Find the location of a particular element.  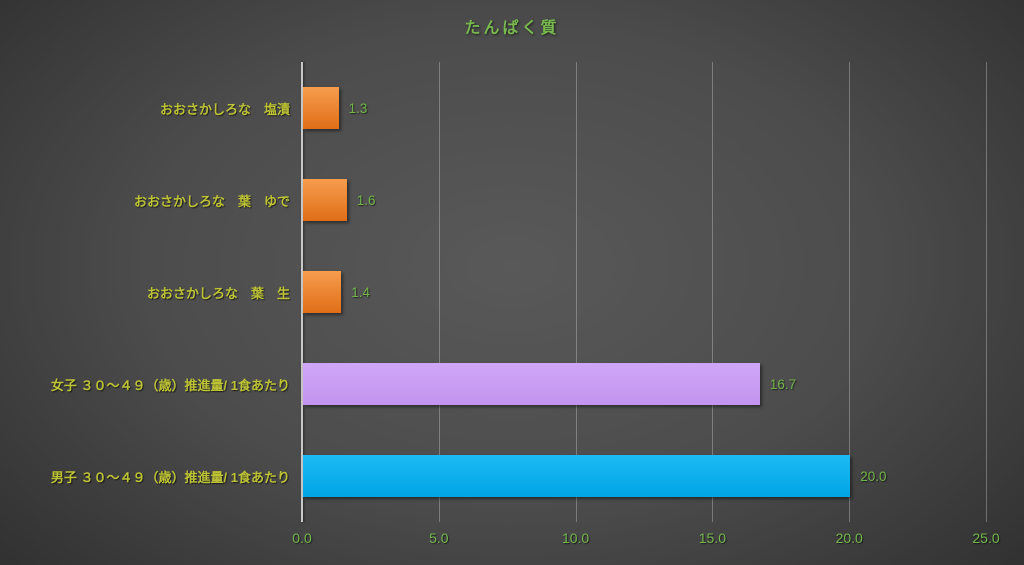

bar-value-label: 16.7 is located at coordinates (783, 384).